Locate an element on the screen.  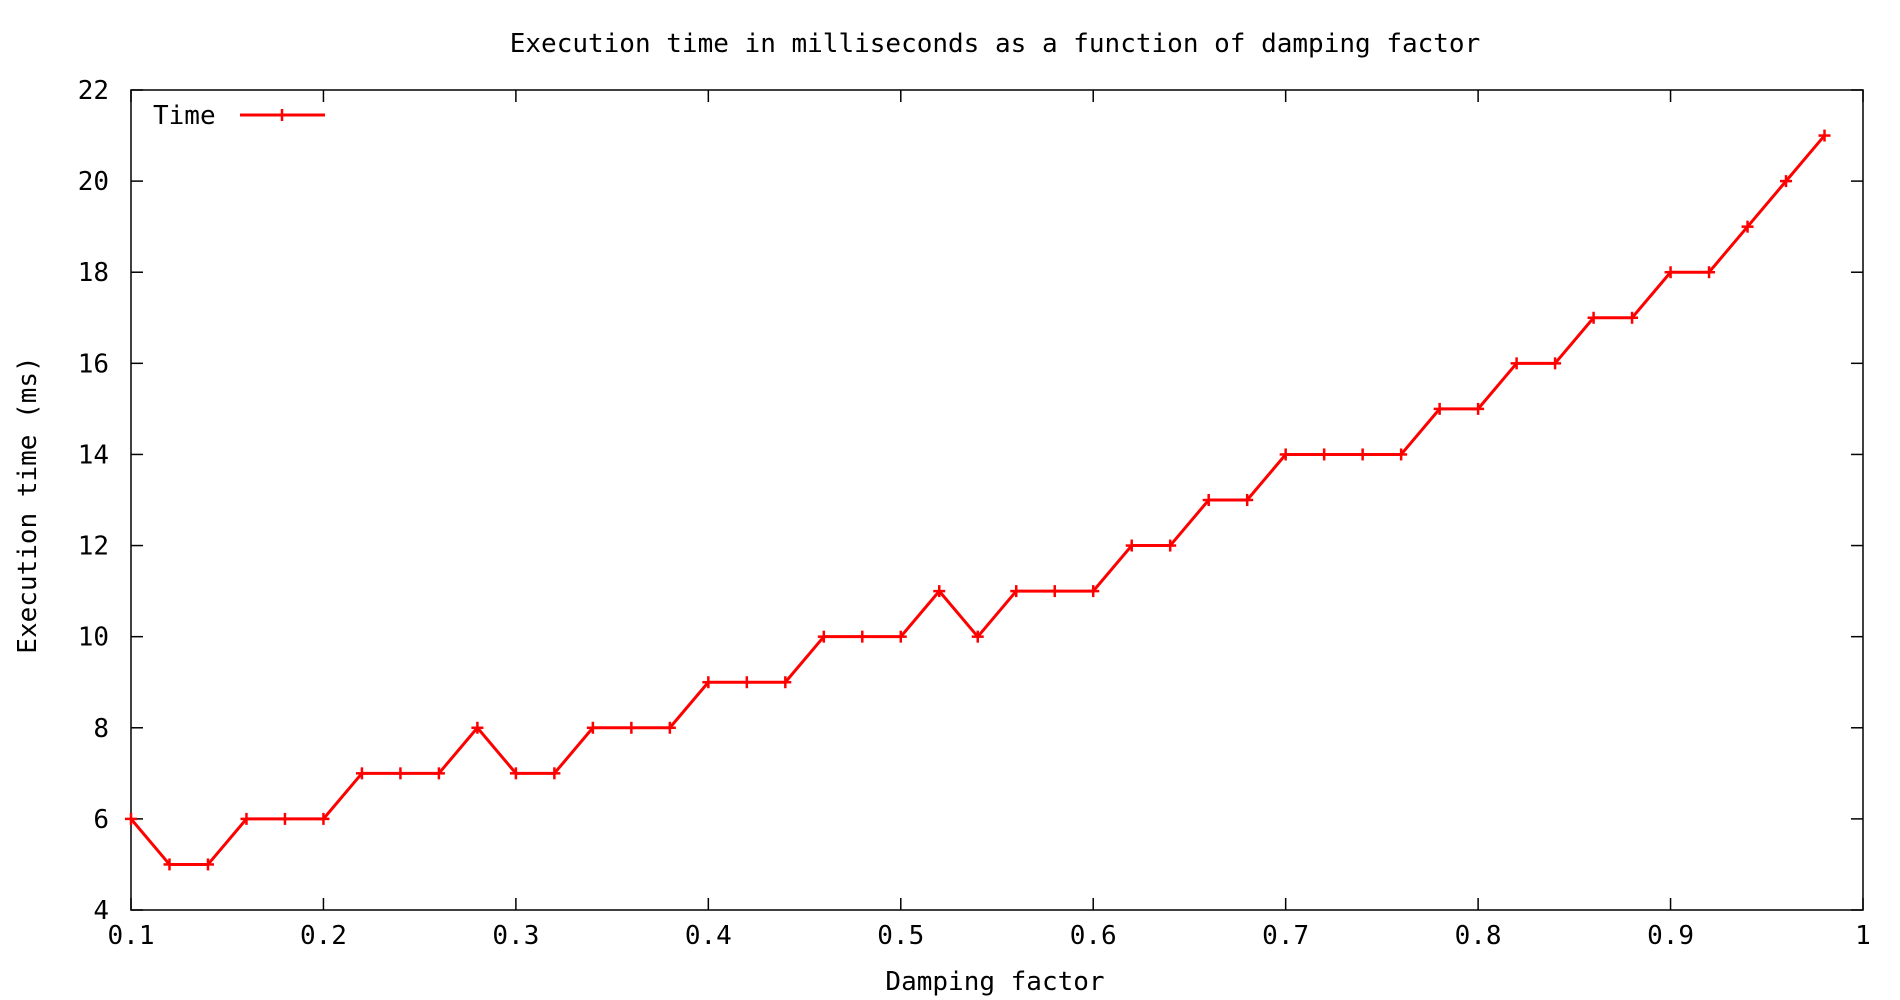
x-tick-label: 0.7 is located at coordinates (1285, 936).